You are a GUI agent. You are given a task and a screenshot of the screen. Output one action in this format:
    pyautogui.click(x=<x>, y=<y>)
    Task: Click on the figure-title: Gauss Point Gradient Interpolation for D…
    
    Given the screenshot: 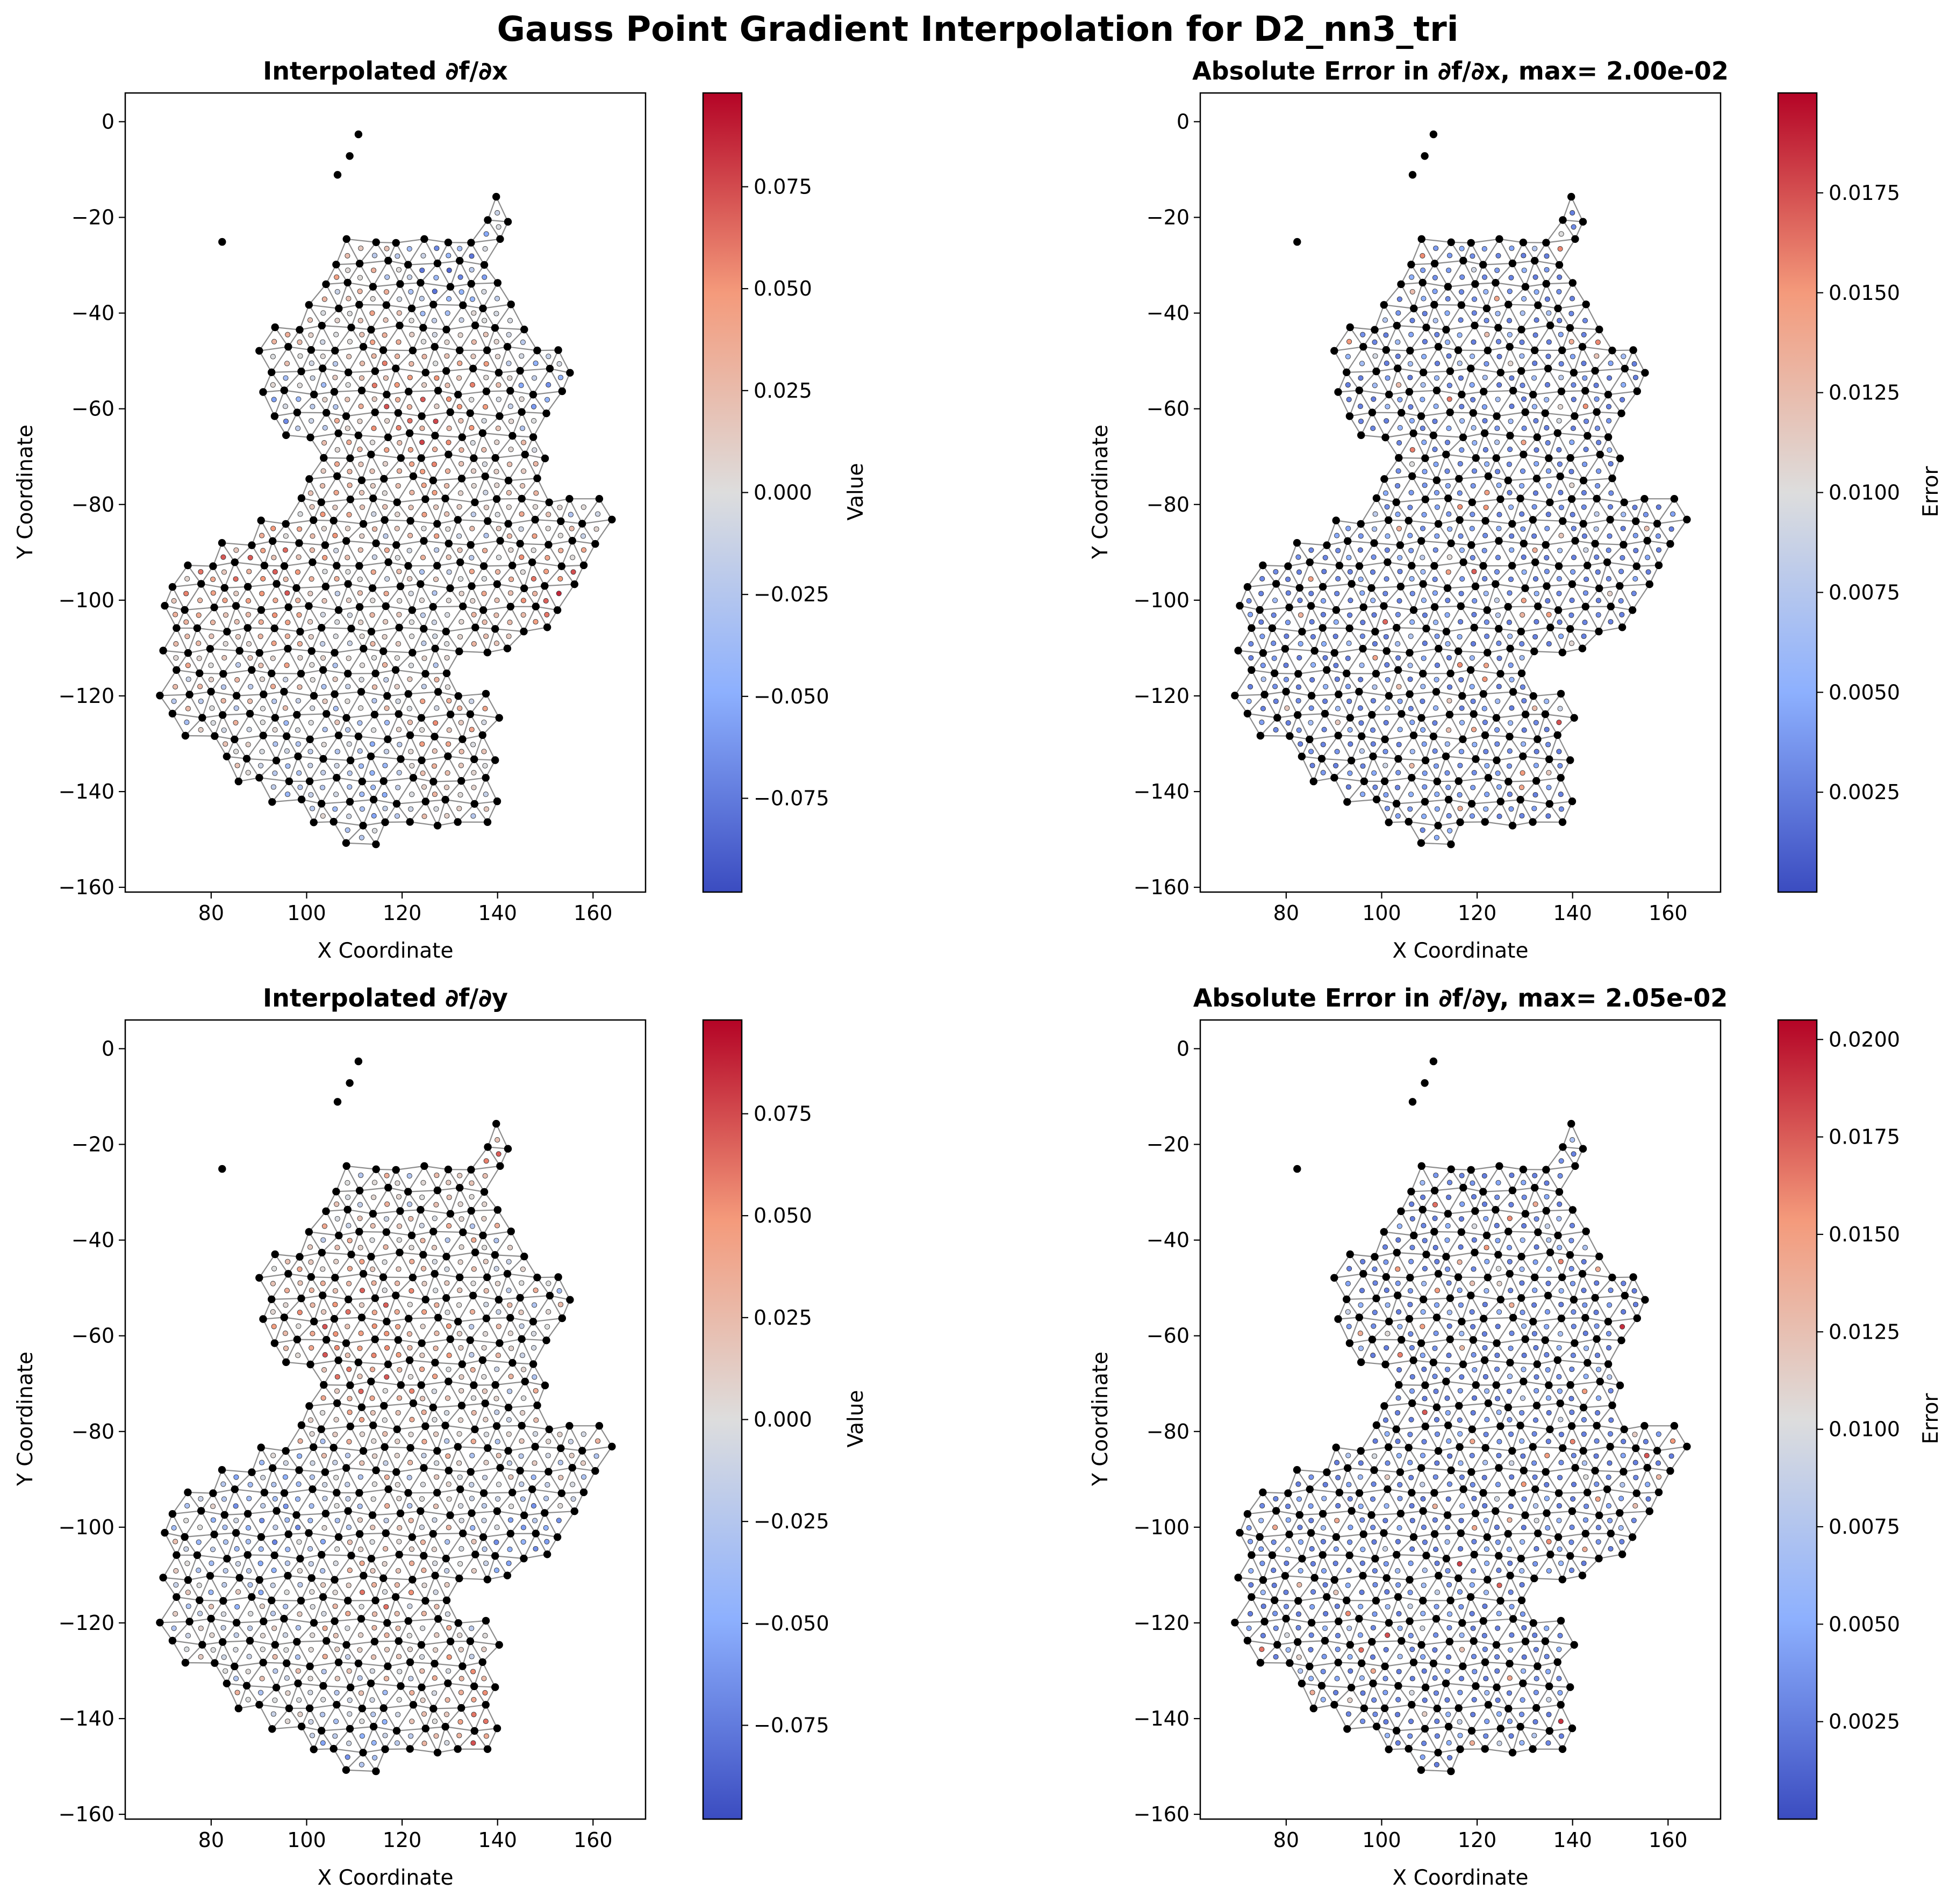 What is the action you would take?
    pyautogui.click(x=977, y=29)
    